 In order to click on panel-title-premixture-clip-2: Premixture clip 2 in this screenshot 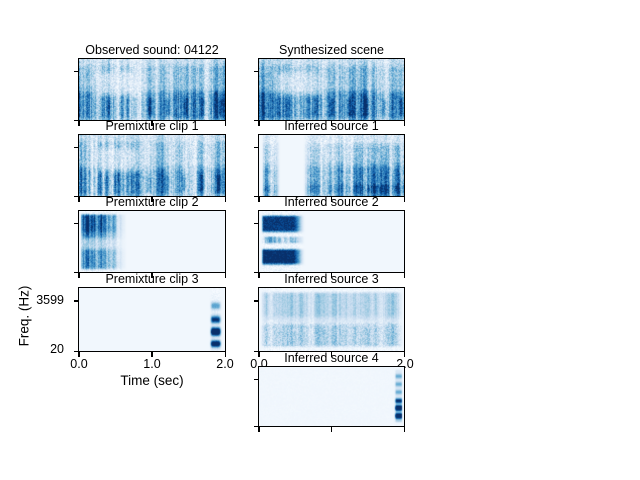, I will do `click(152, 202)`.